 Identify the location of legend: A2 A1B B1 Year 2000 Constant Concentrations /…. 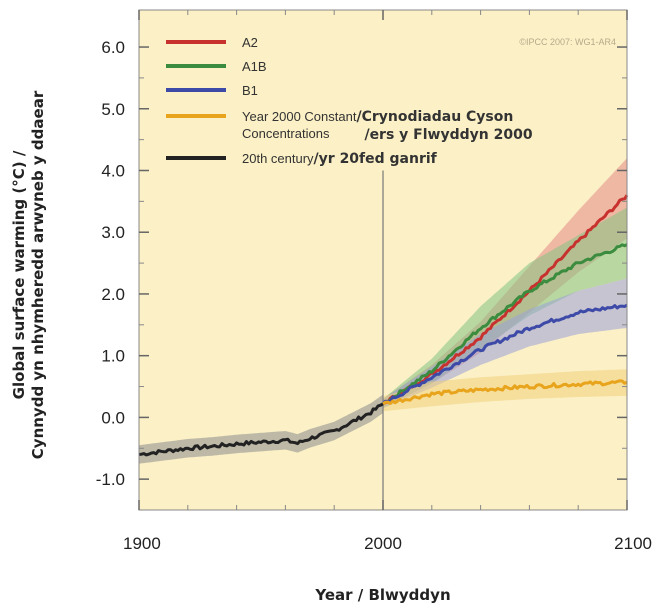
(349, 101).